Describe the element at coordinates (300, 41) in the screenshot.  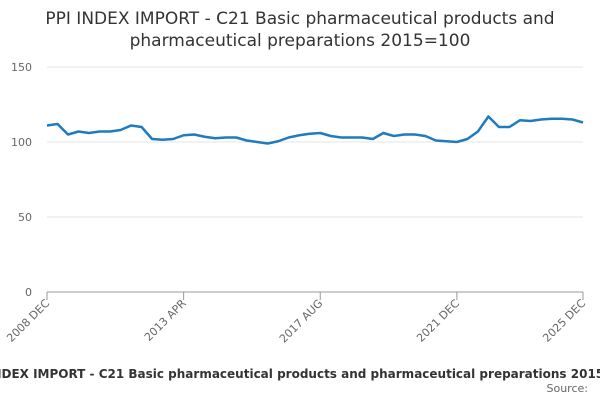
I see `chart-title: pharmaceutical preparations 2015=100` at that location.